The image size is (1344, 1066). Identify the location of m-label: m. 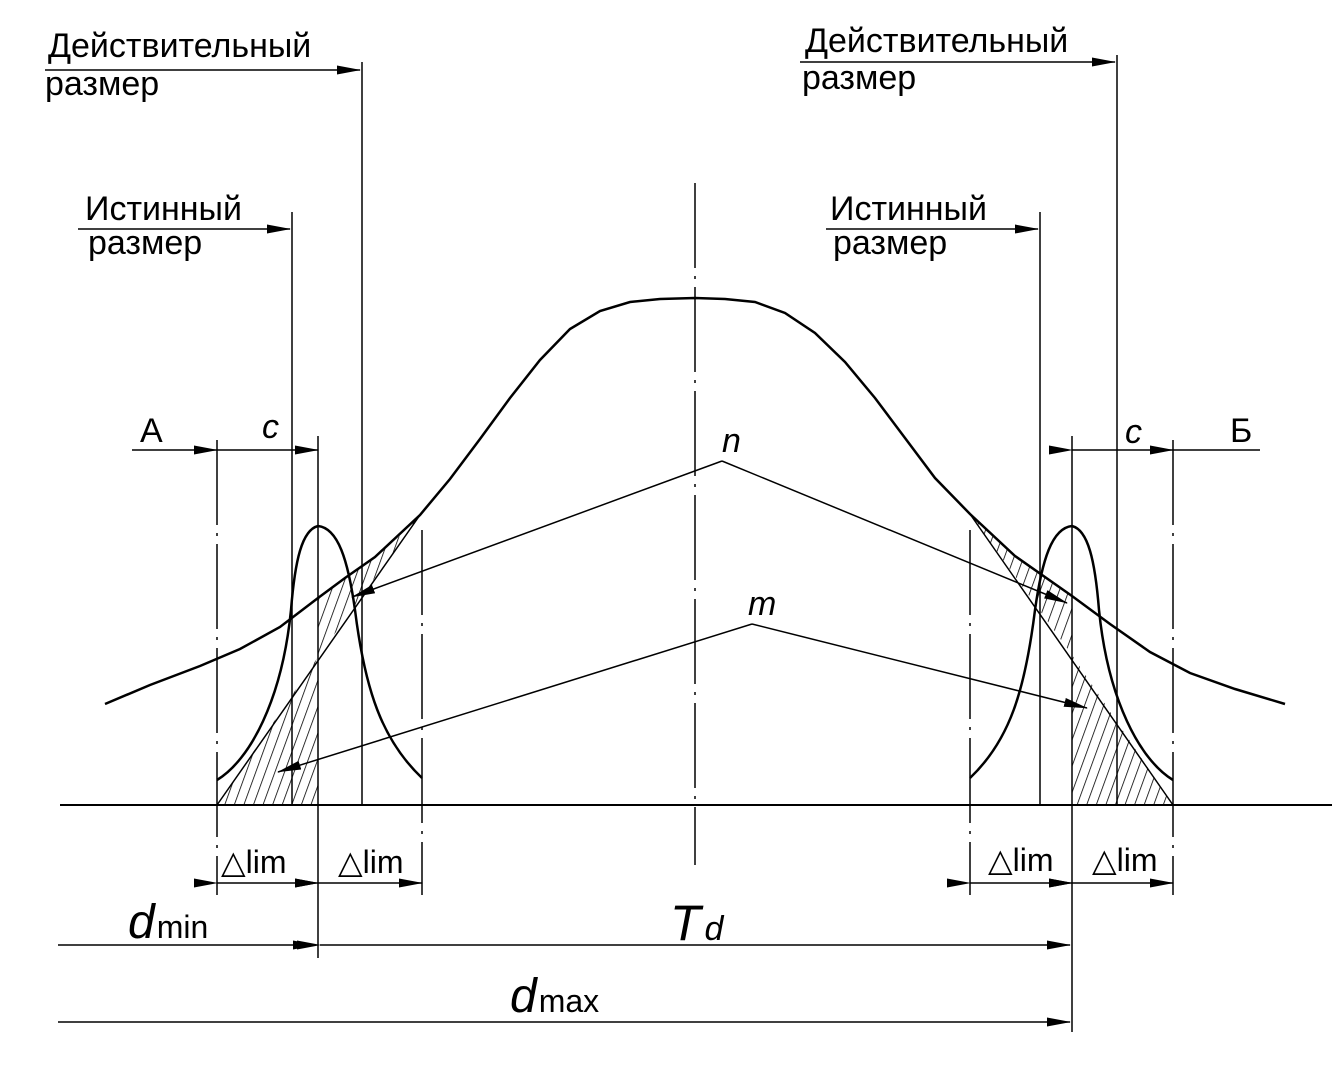
(762, 604).